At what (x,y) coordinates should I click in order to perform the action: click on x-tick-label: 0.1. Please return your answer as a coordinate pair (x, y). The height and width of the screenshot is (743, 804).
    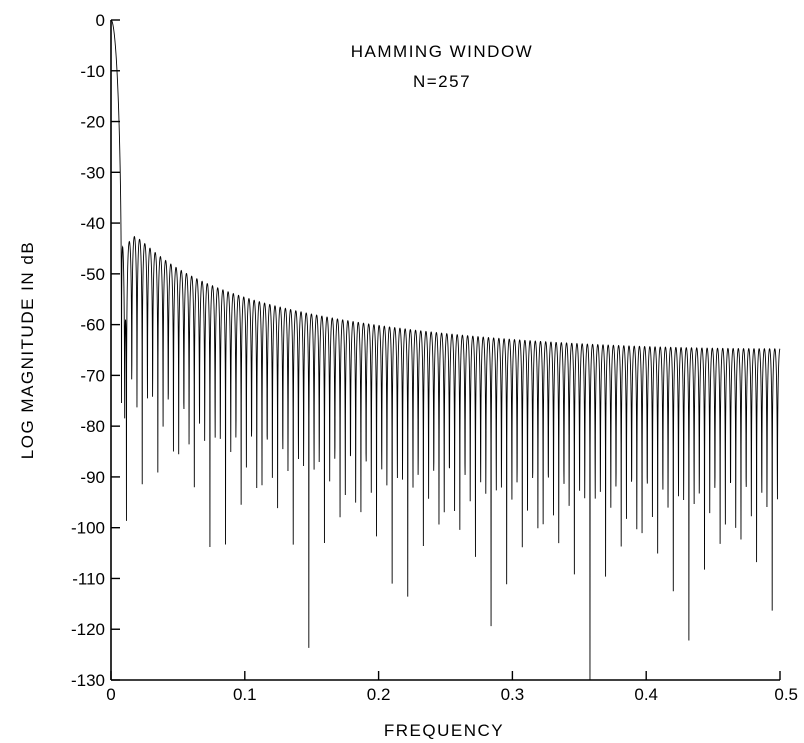
    Looking at the image, I should click on (245, 694).